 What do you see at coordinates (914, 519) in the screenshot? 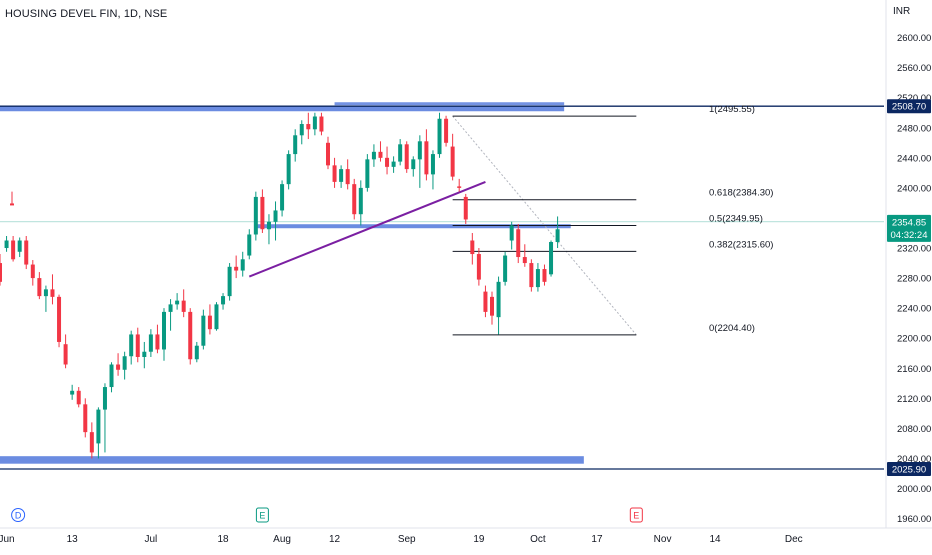
I see `y-tick-label: 1960.00` at bounding box center [914, 519].